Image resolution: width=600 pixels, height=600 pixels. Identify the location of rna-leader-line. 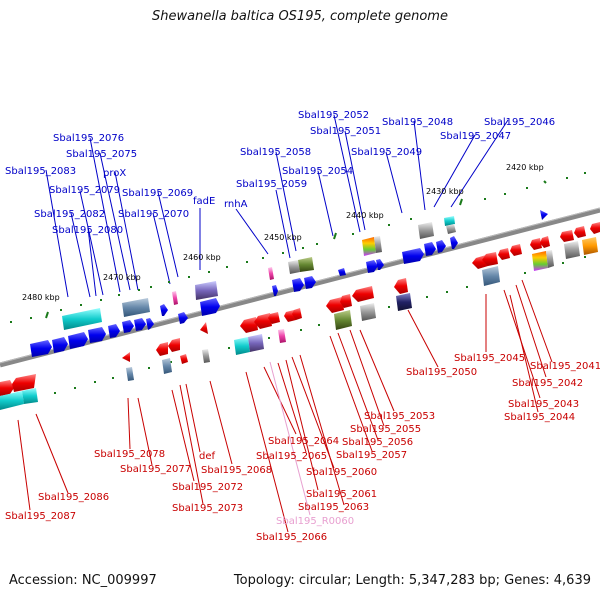
(290, 438).